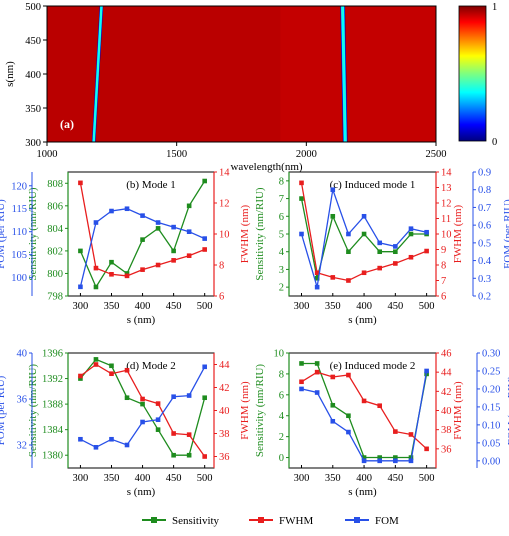  I want to click on inner-tick-label: 1396, so click(52, 354).